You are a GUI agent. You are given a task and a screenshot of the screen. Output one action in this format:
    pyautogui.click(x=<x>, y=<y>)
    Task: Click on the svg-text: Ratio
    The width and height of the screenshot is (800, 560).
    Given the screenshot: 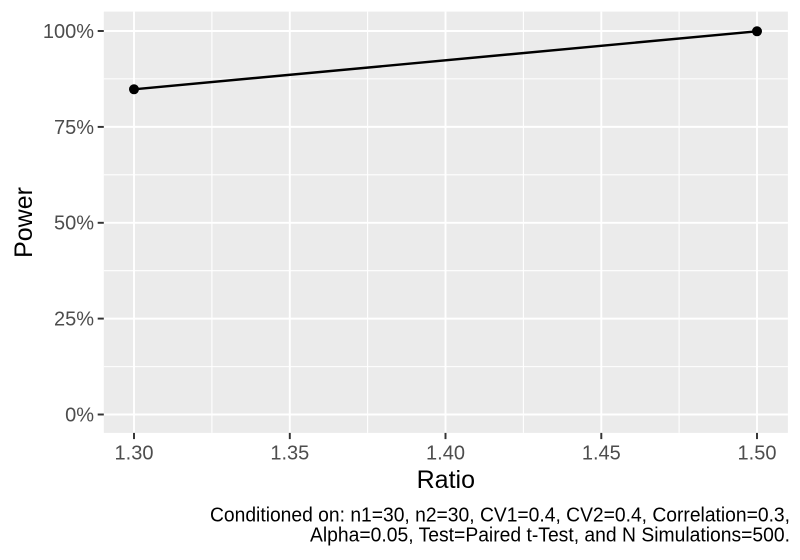 What is the action you would take?
    pyautogui.click(x=446, y=480)
    